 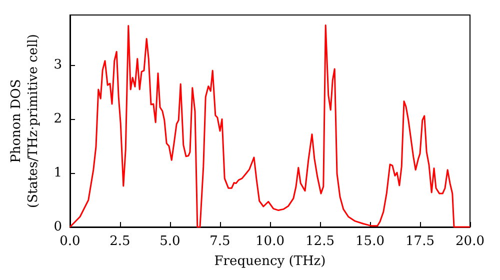 What do you see at coordinates (320, 241) in the screenshot?
I see `x-tick-label: 12.5` at bounding box center [320, 241].